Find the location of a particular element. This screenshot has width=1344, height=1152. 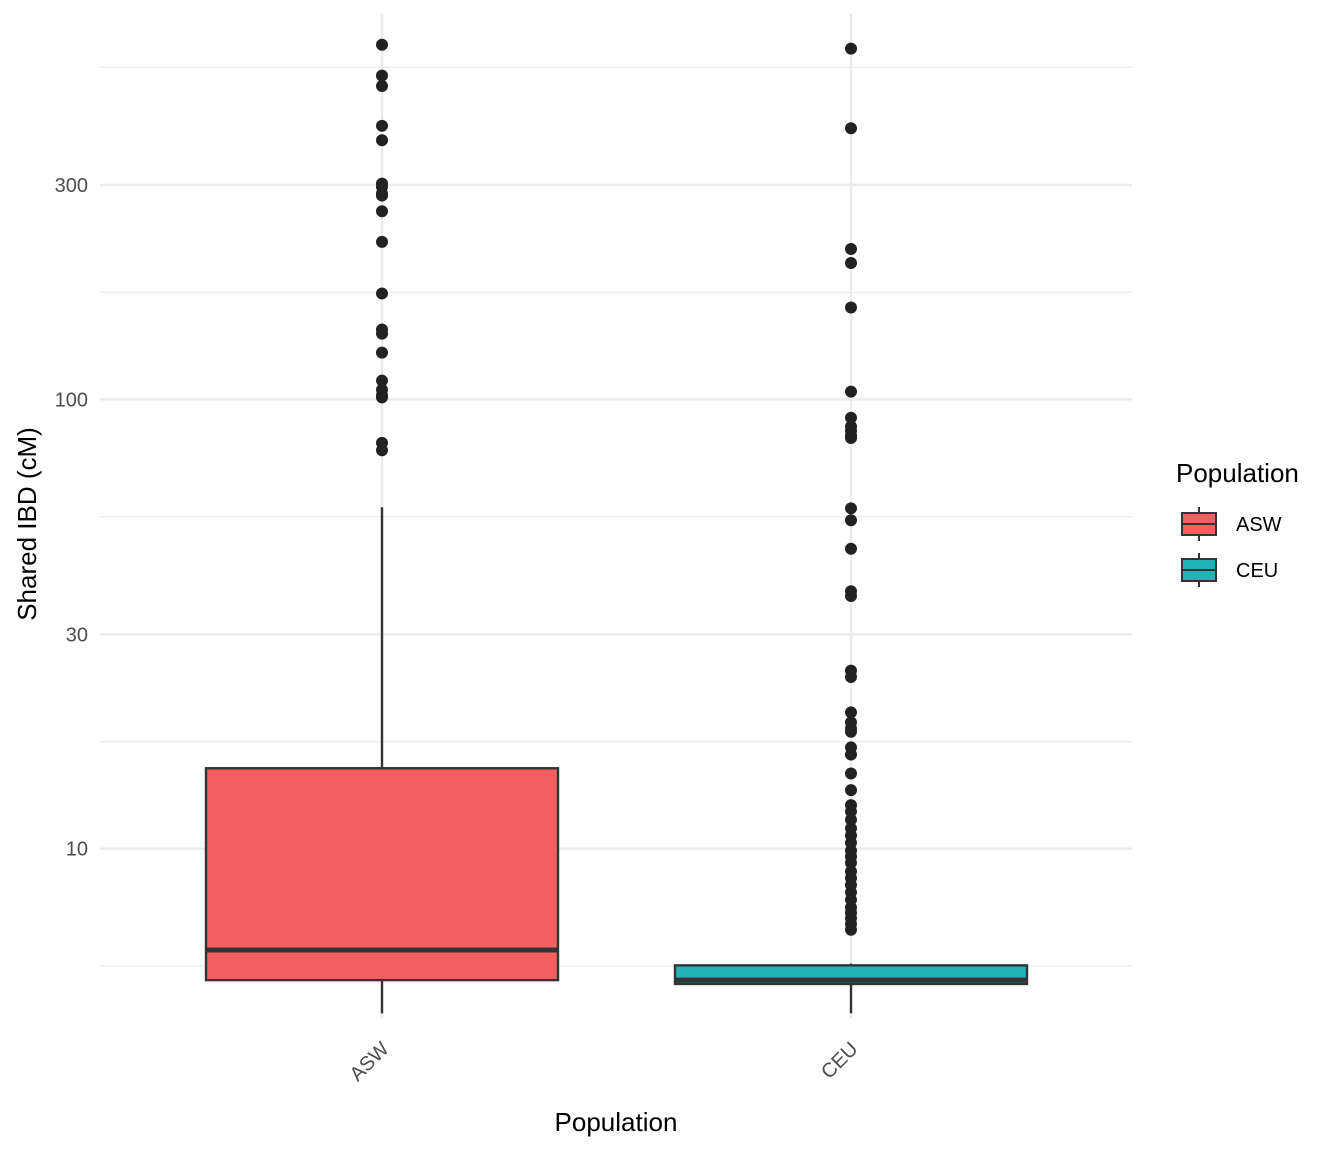

iqr-box-asw is located at coordinates (382, 874).